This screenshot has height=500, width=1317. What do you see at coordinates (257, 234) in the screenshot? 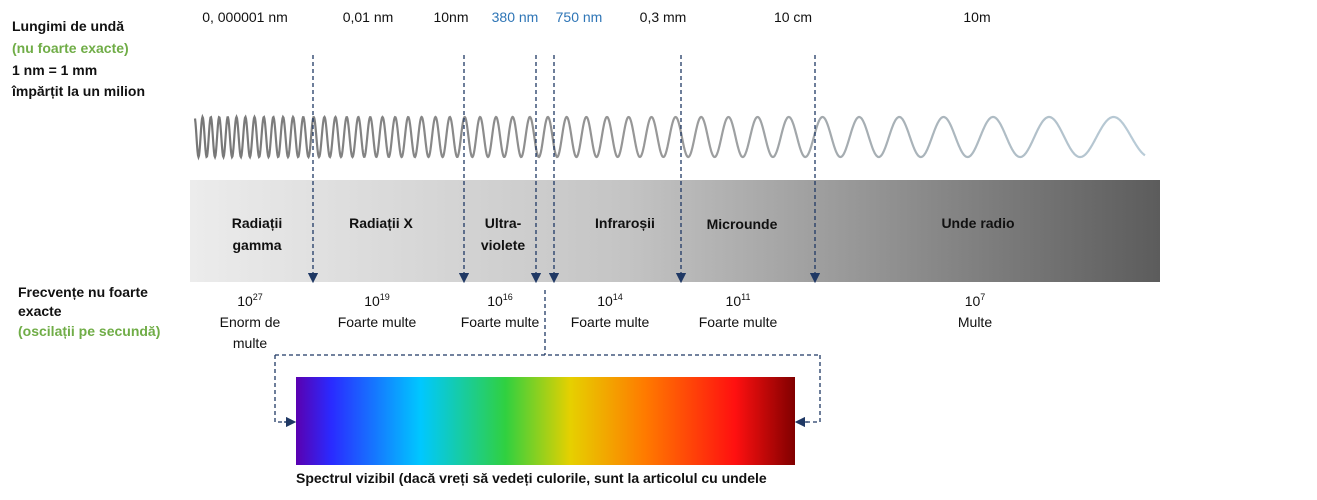
I see `band-label: Radiații gamma` at bounding box center [257, 234].